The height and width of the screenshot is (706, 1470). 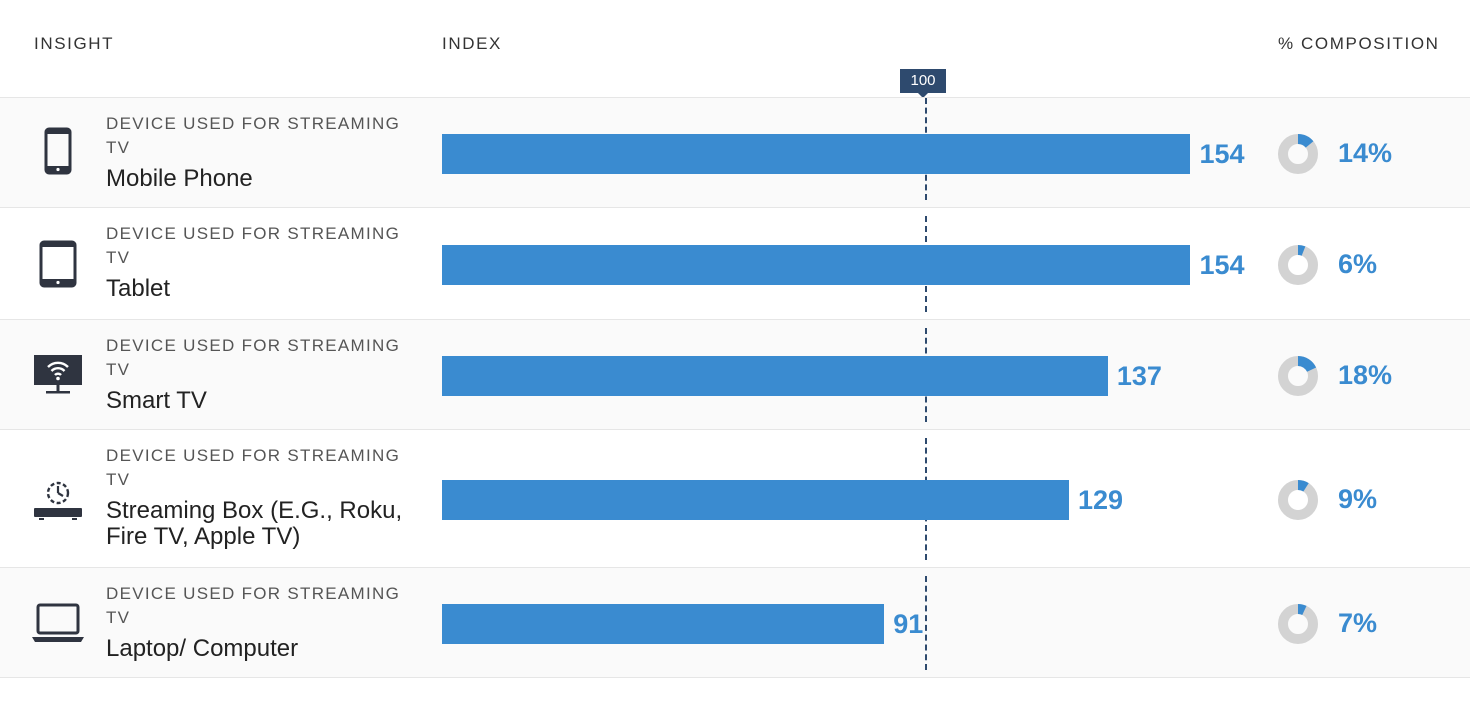 What do you see at coordinates (472, 43) in the screenshot?
I see `index-header: INDEX` at bounding box center [472, 43].